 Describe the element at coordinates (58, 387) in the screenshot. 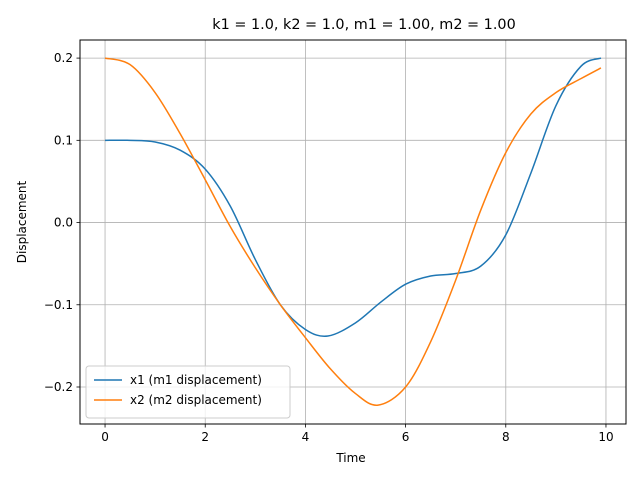

I see `y-tick-label: −0.2` at that location.